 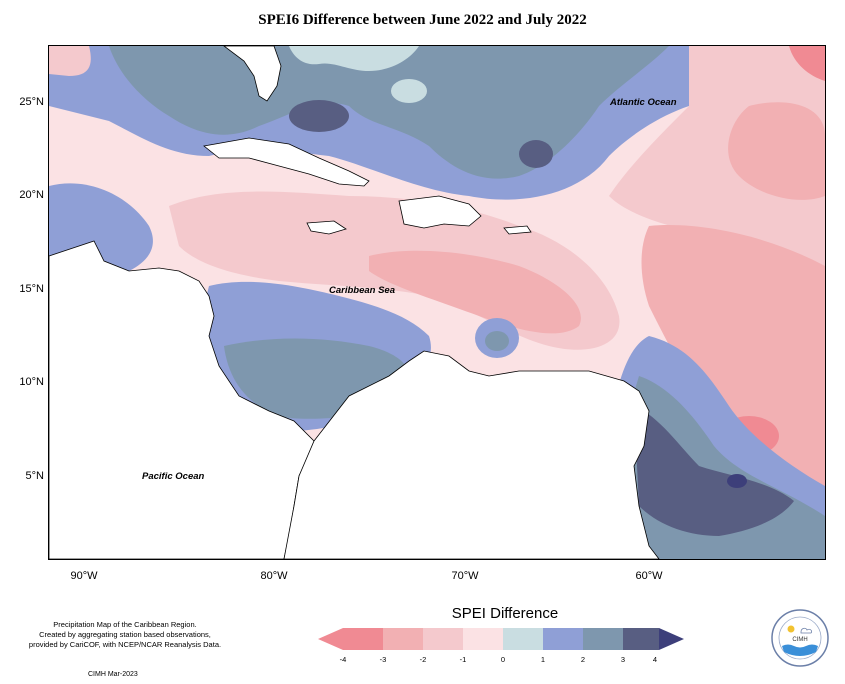 I want to click on lon-label-80: 80°W, so click(x=274, y=576).